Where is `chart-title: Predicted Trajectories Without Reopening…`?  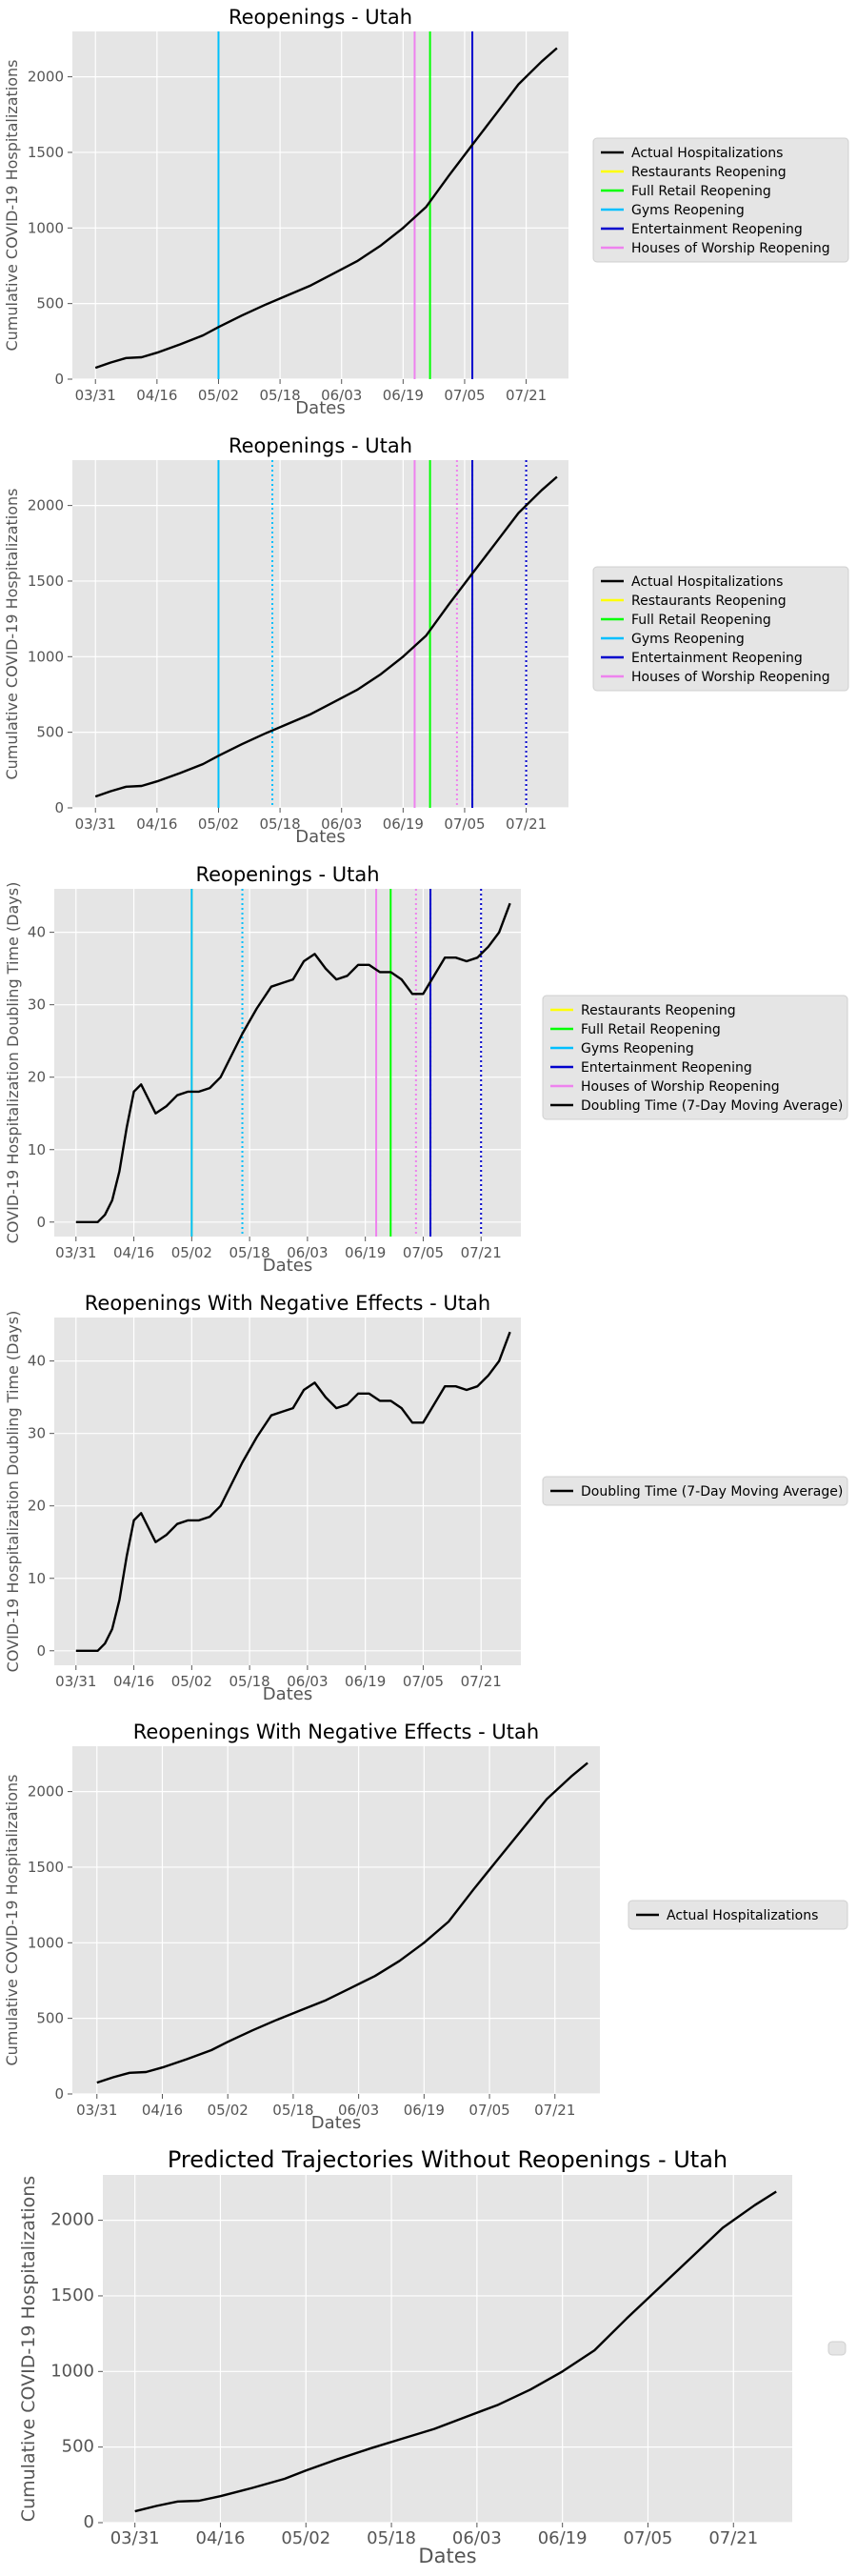 chart-title: Predicted Trajectories Without Reopening… is located at coordinates (447, 2159).